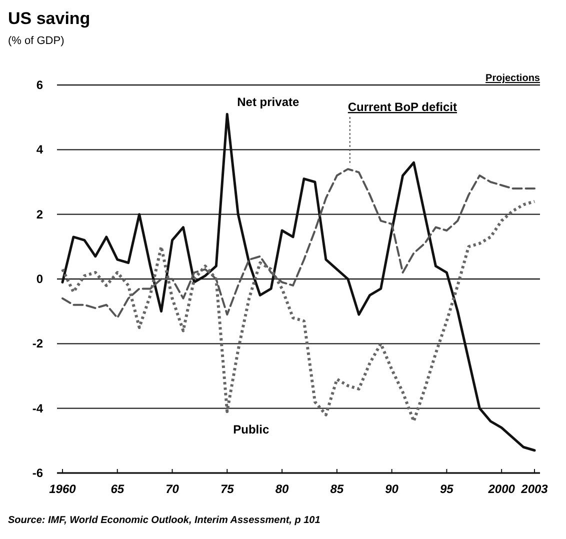 This screenshot has width=566, height=539. What do you see at coordinates (40, 85) in the screenshot?
I see `y-tick-label: 6` at bounding box center [40, 85].